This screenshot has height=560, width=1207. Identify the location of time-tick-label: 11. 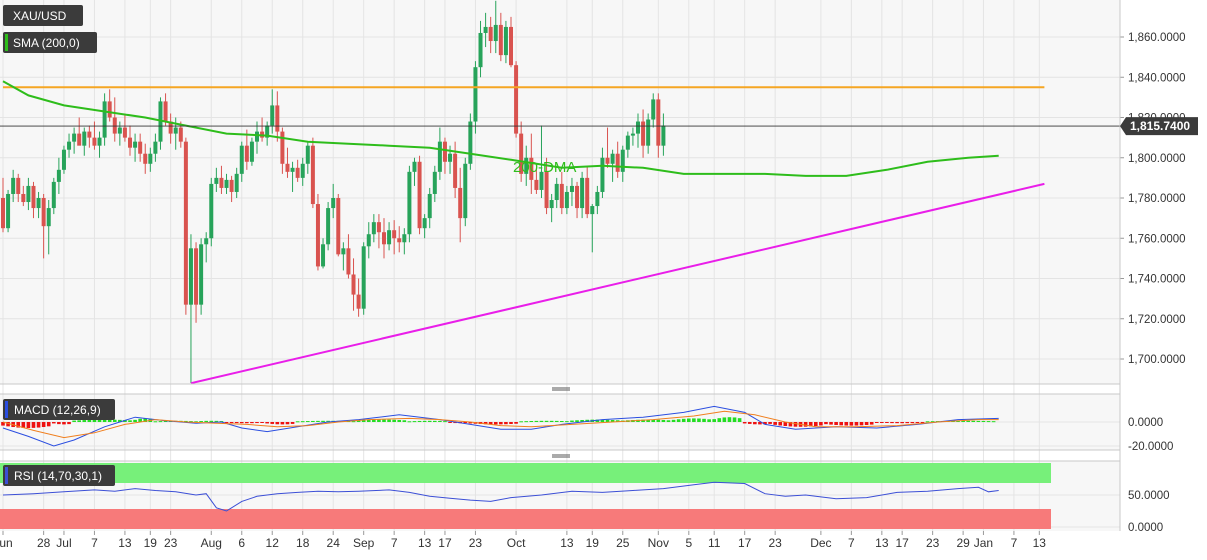
(714, 543).